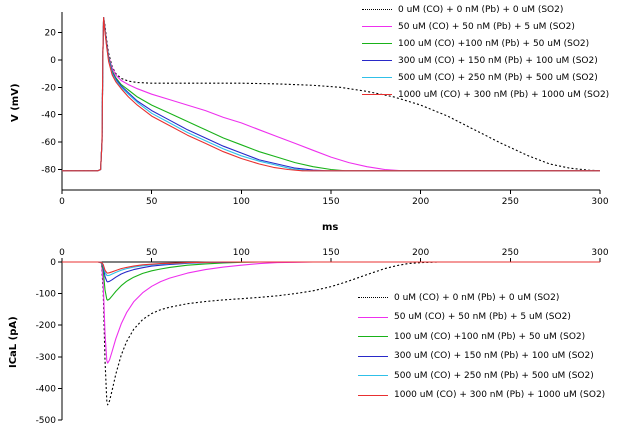  Describe the element at coordinates (13, 342) in the screenshot. I see `ical-y-axis-label: ICaL (pA)` at that location.